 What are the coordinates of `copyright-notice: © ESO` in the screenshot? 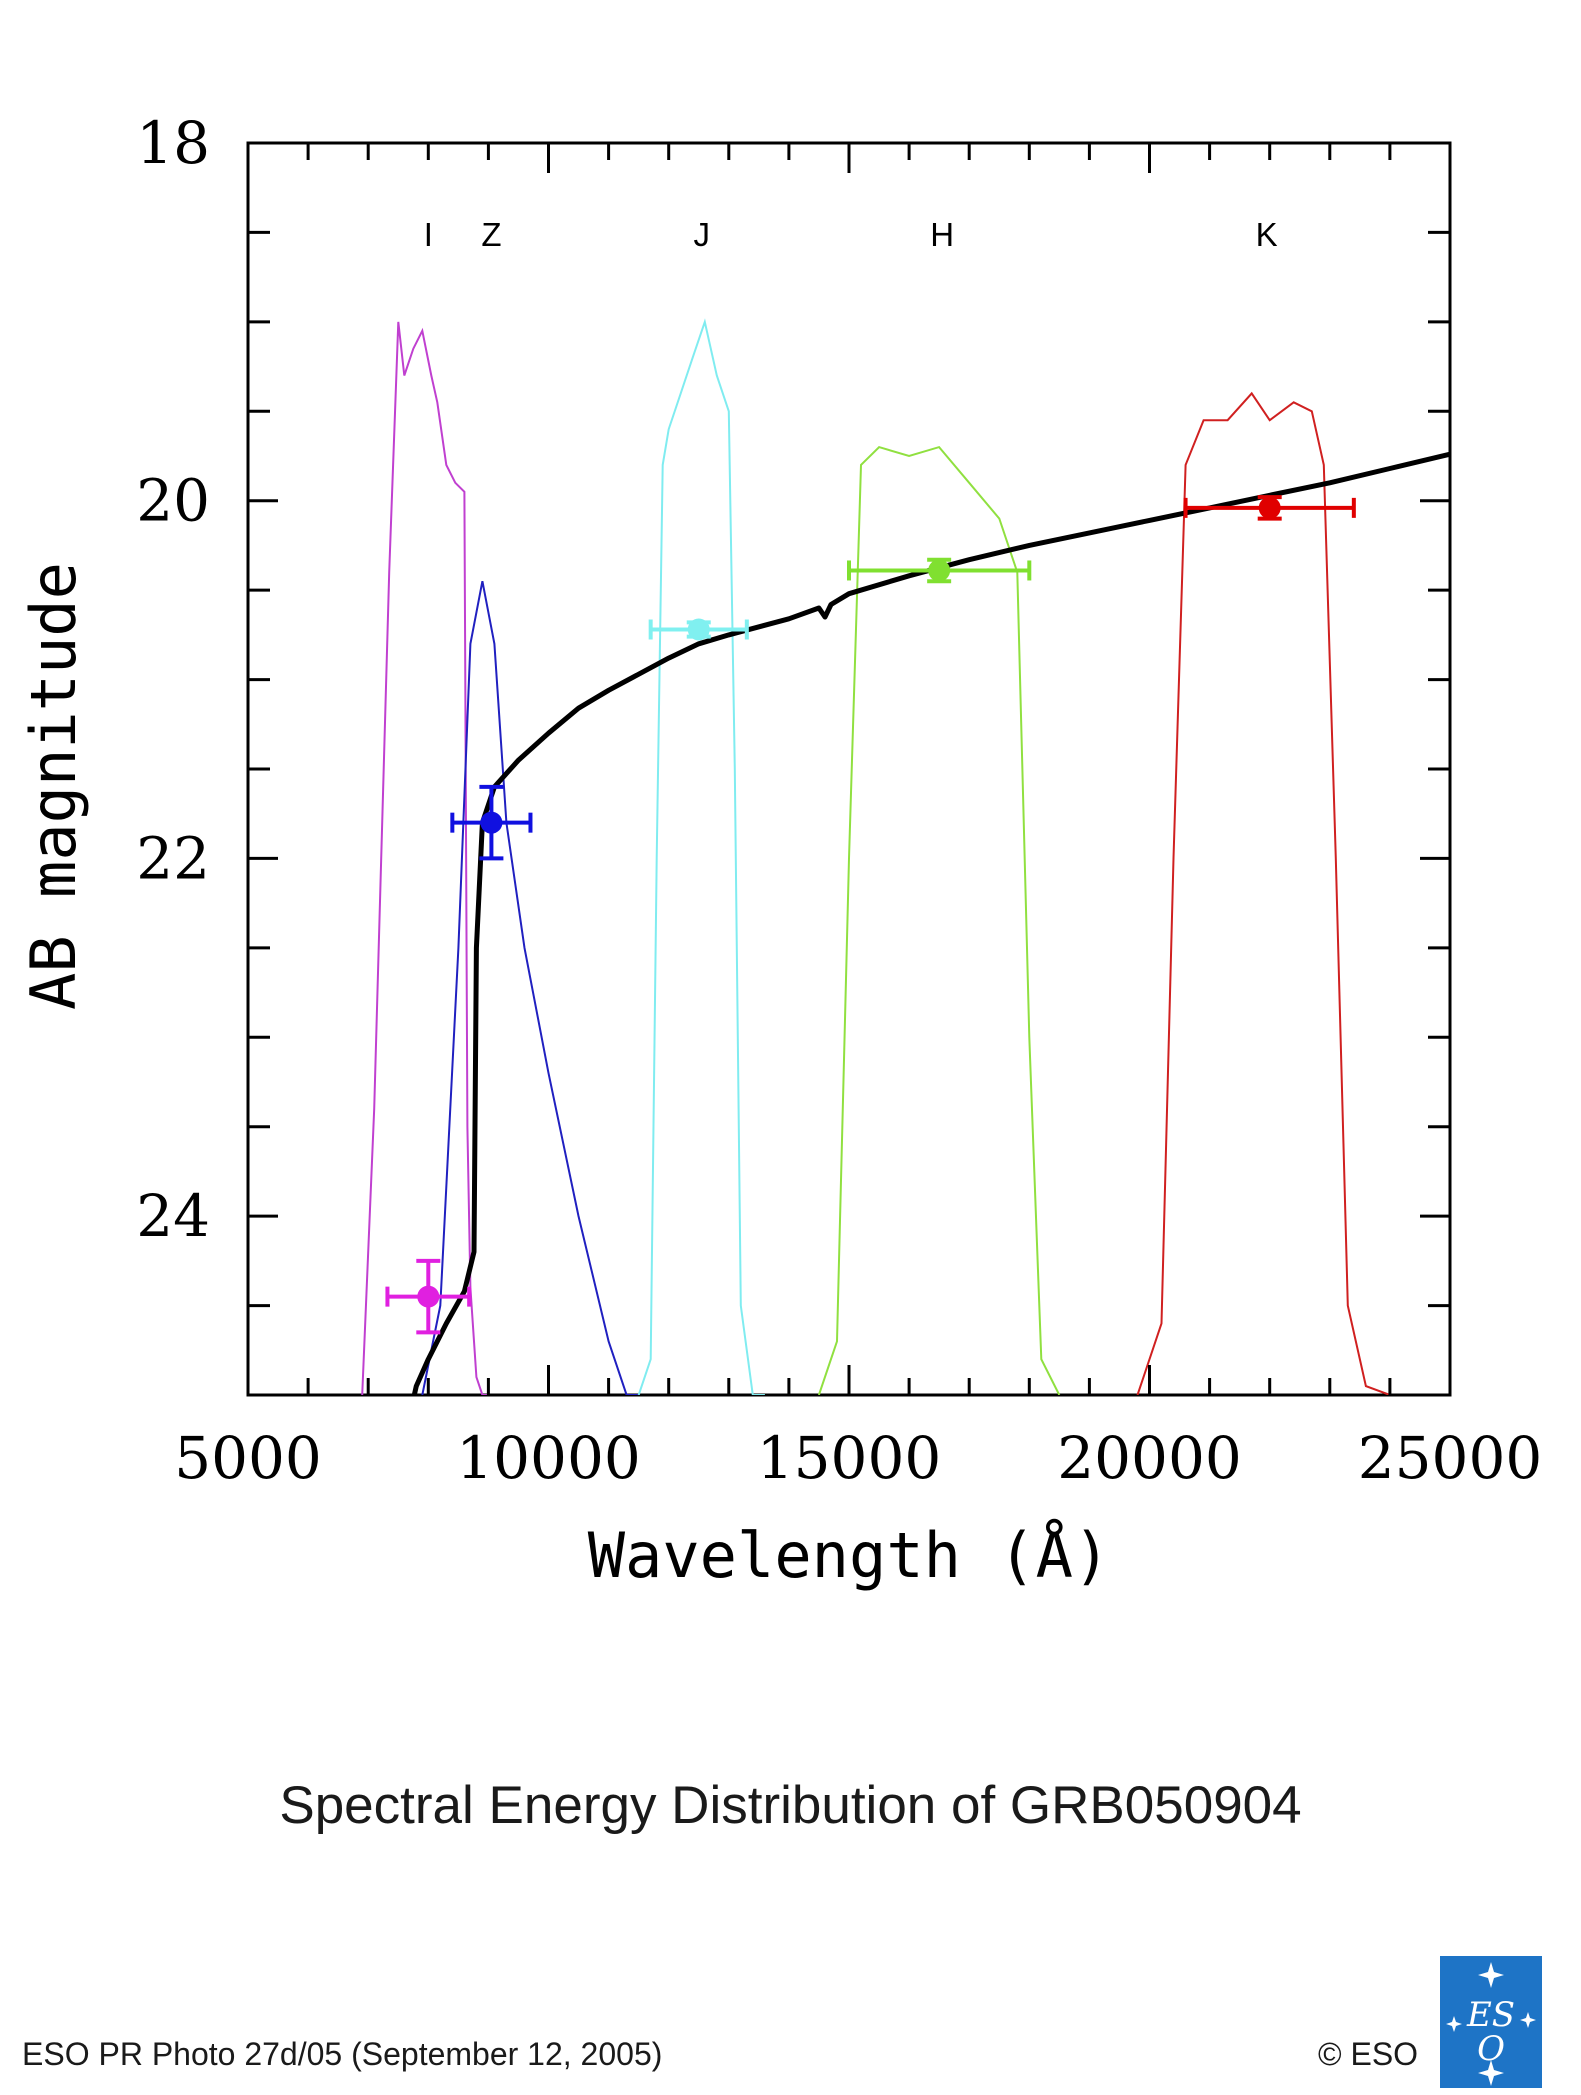 It's located at (1368, 2054).